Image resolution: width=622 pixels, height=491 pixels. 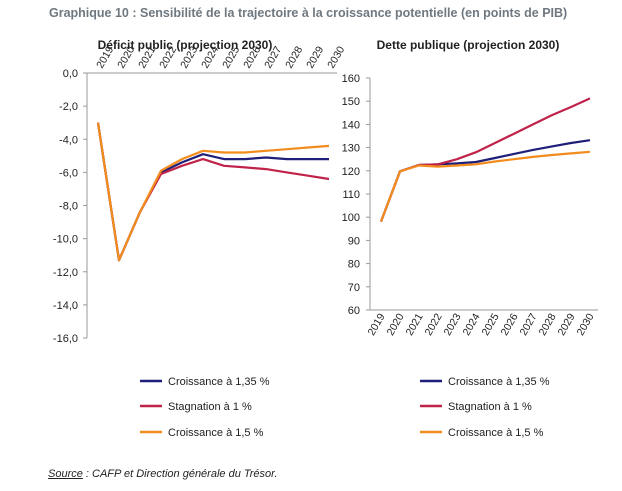 What do you see at coordinates (65, 240) in the screenshot?
I see `deficit-y-tick-label: -10,0` at bounding box center [65, 240].